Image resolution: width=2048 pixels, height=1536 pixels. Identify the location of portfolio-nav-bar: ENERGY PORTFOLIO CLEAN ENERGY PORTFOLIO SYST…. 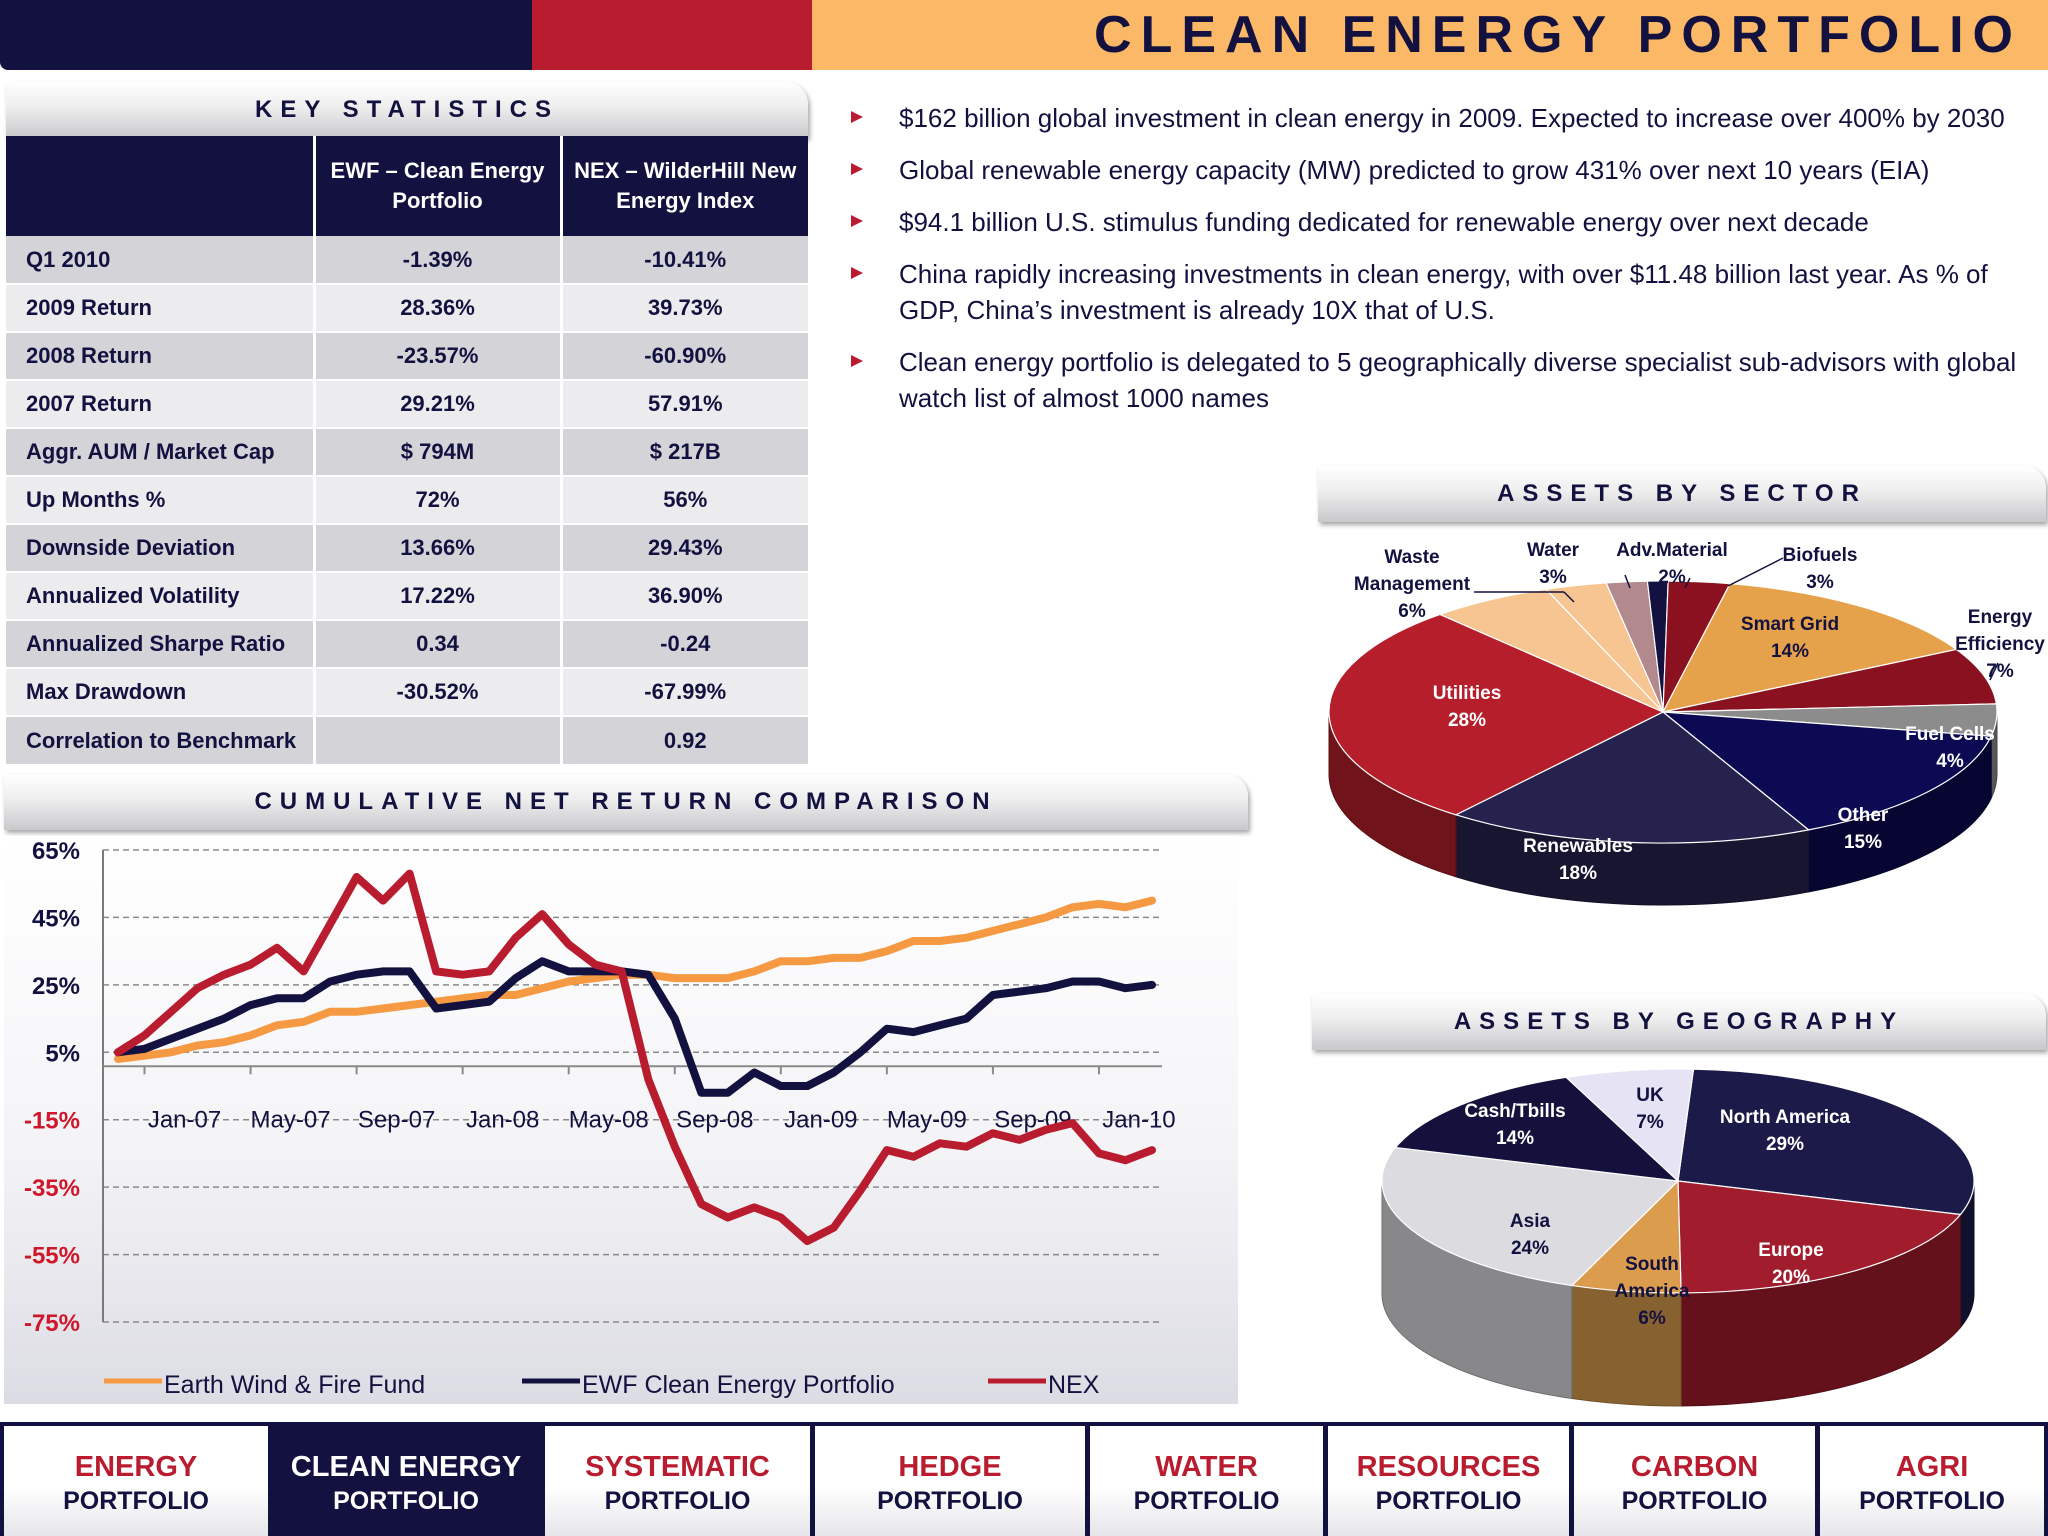
(1024, 1479).